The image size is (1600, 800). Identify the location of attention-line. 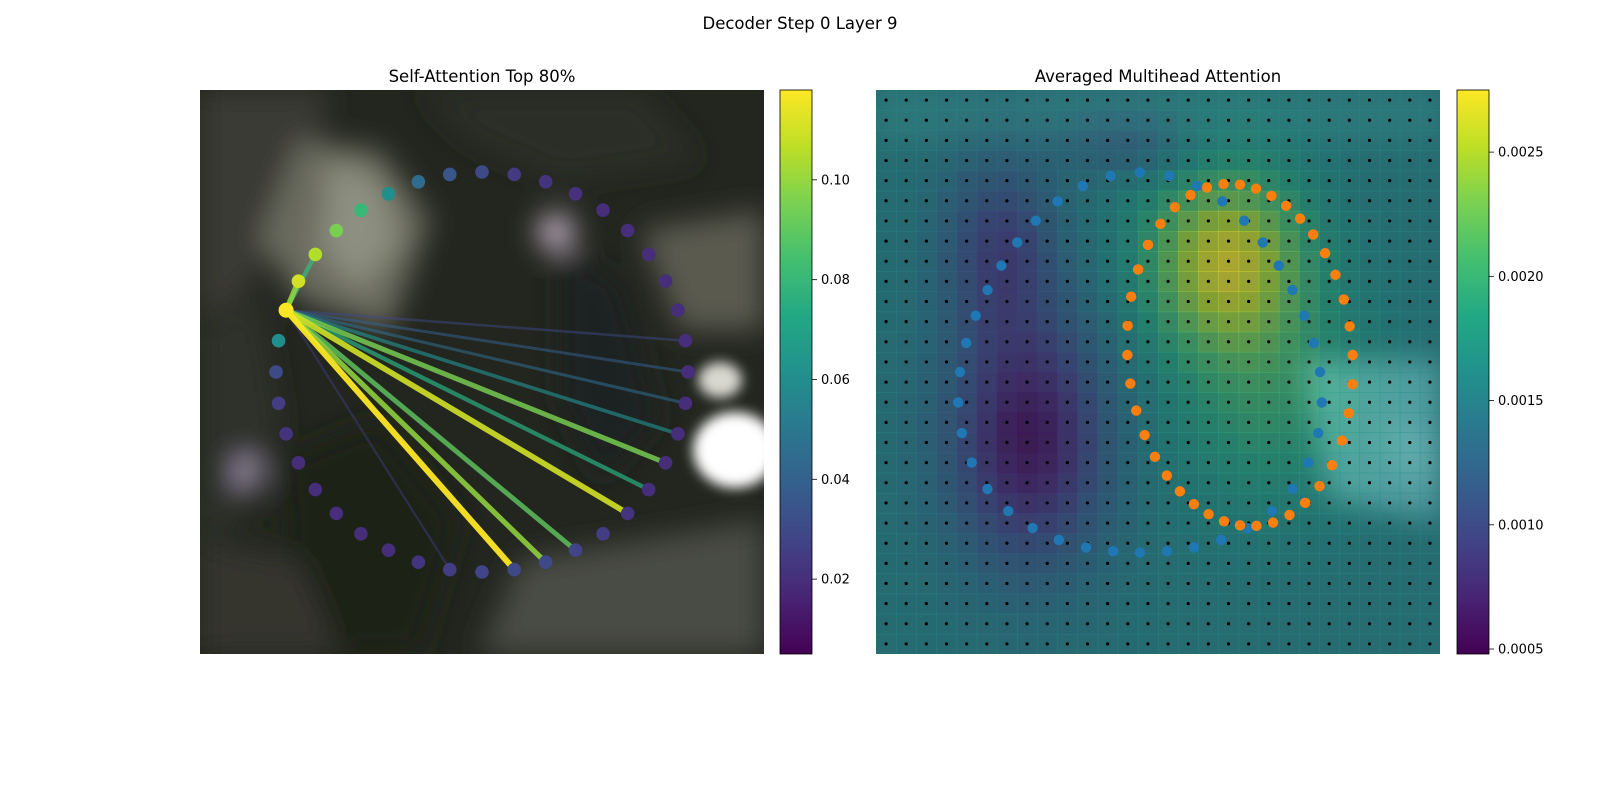
(476, 386).